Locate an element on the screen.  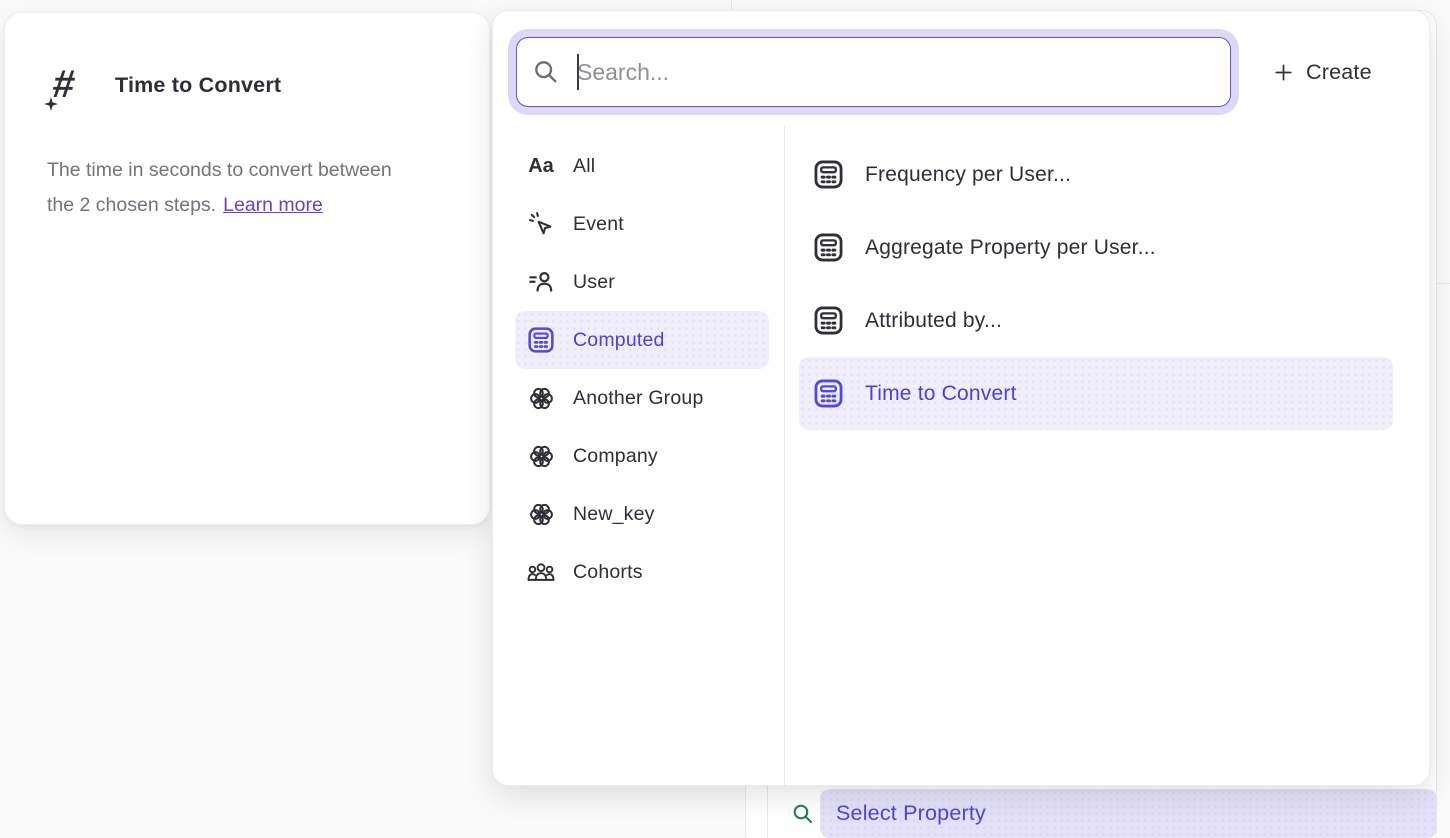
numeric-property-icon: # is located at coordinates (69, 87).